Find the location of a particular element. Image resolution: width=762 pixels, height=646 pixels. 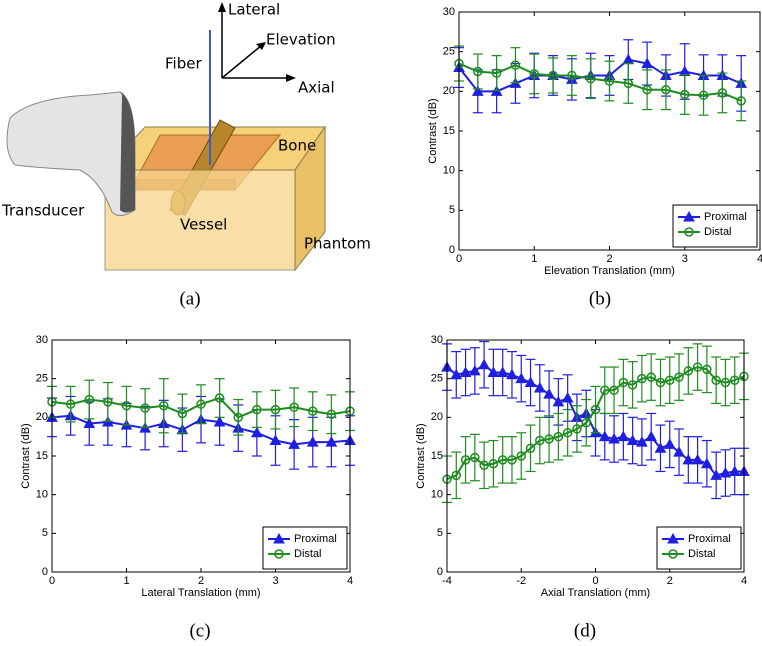

x-tick-label: 1 is located at coordinates (534, 259).